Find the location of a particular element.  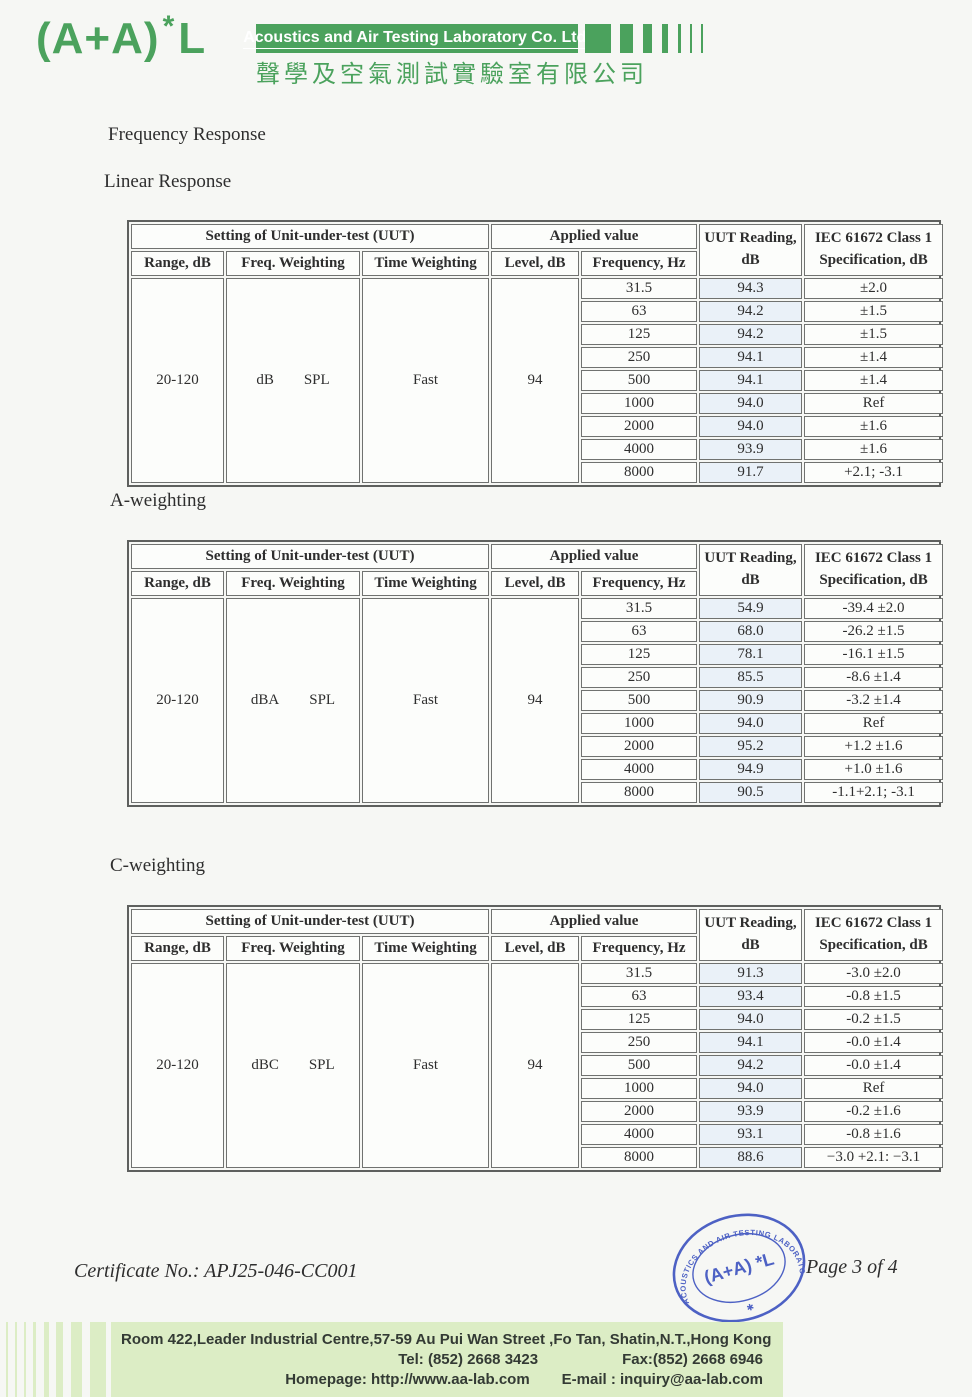

footer-stripe-decoration is located at coordinates (58, 1359).